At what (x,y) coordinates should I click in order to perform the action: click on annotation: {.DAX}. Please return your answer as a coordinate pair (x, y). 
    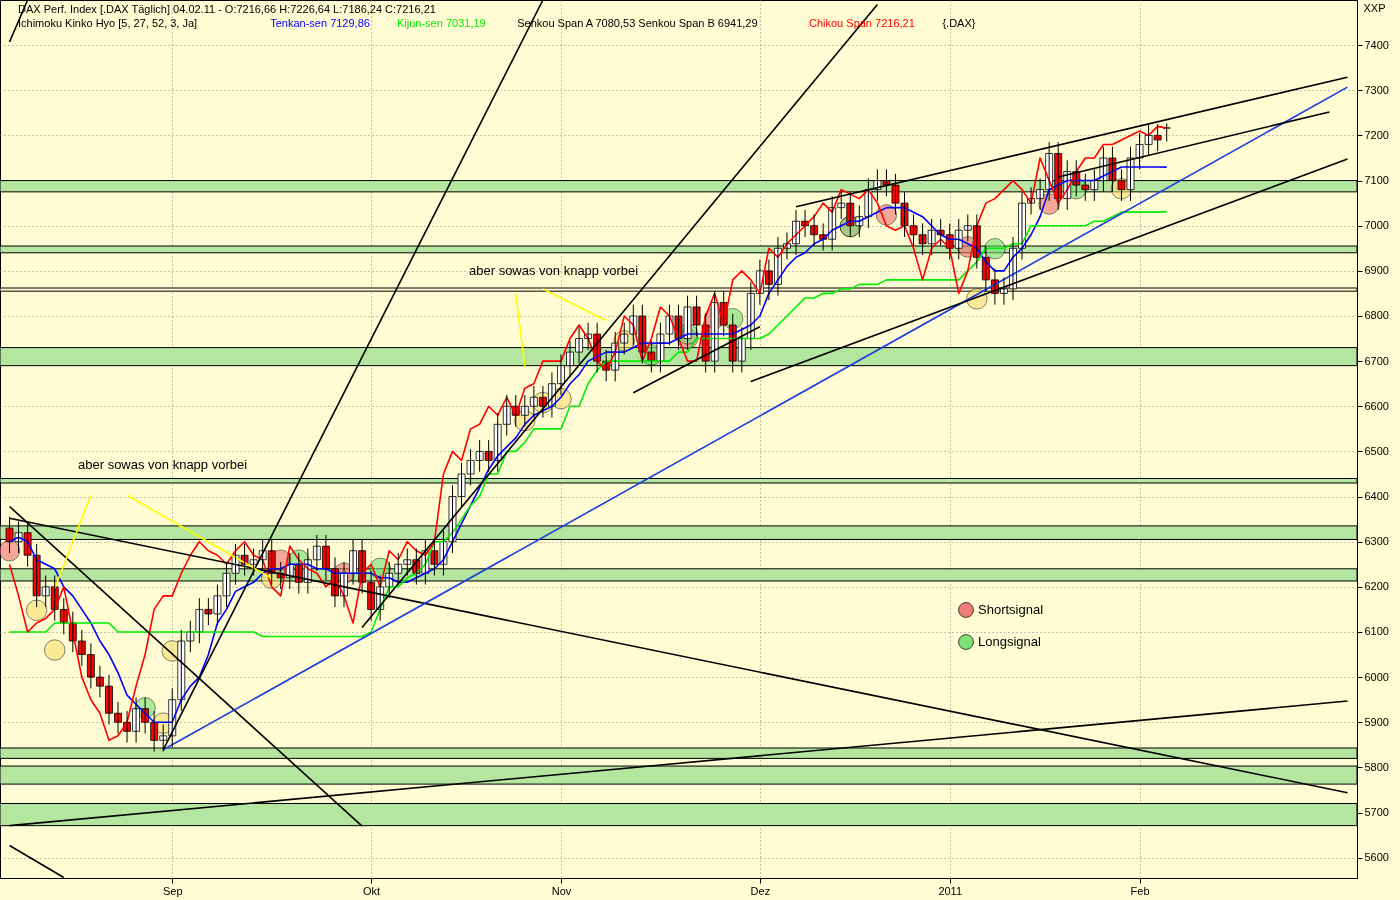
    Looking at the image, I should click on (959, 23).